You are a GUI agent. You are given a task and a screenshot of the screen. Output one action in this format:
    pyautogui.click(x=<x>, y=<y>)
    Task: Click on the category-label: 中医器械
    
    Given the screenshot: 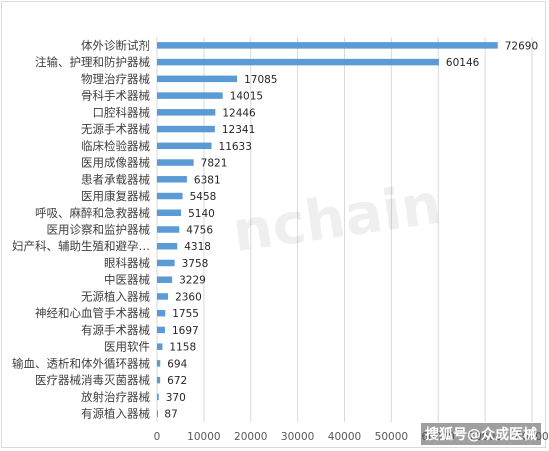 What is the action you would take?
    pyautogui.click(x=127, y=280)
    